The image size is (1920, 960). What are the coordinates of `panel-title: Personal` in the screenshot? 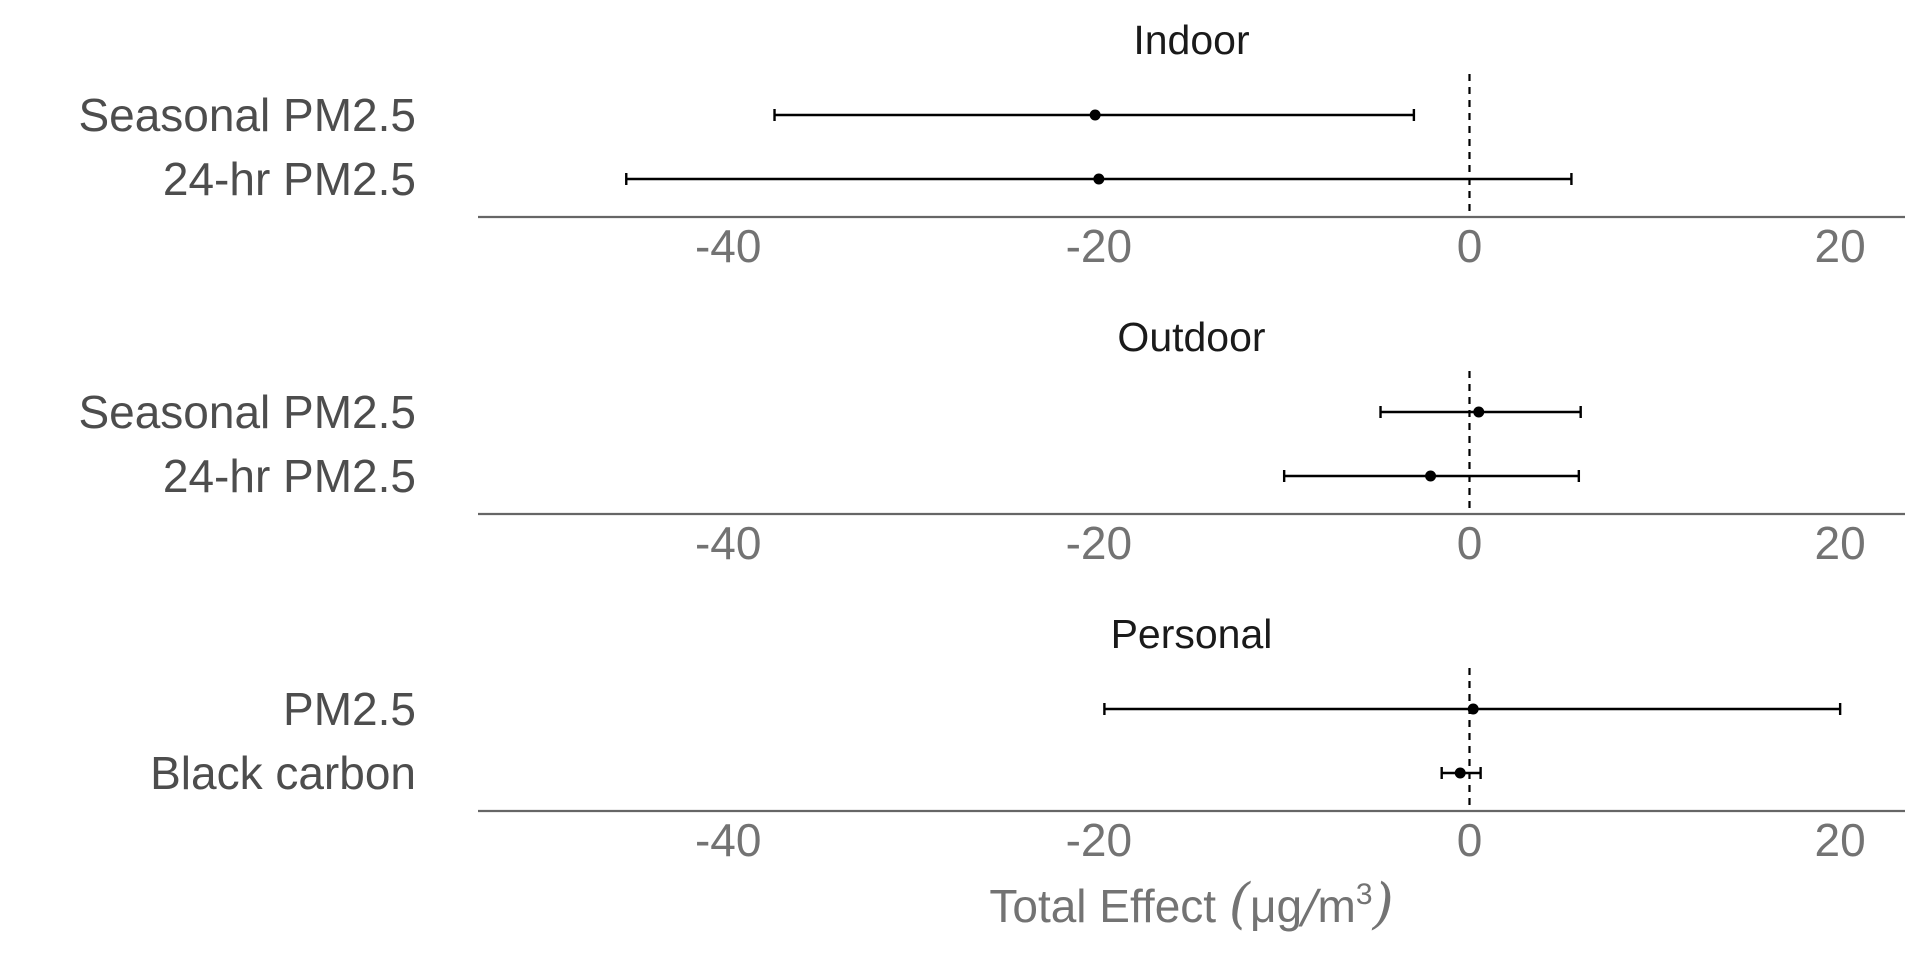 It's located at (1192, 634).